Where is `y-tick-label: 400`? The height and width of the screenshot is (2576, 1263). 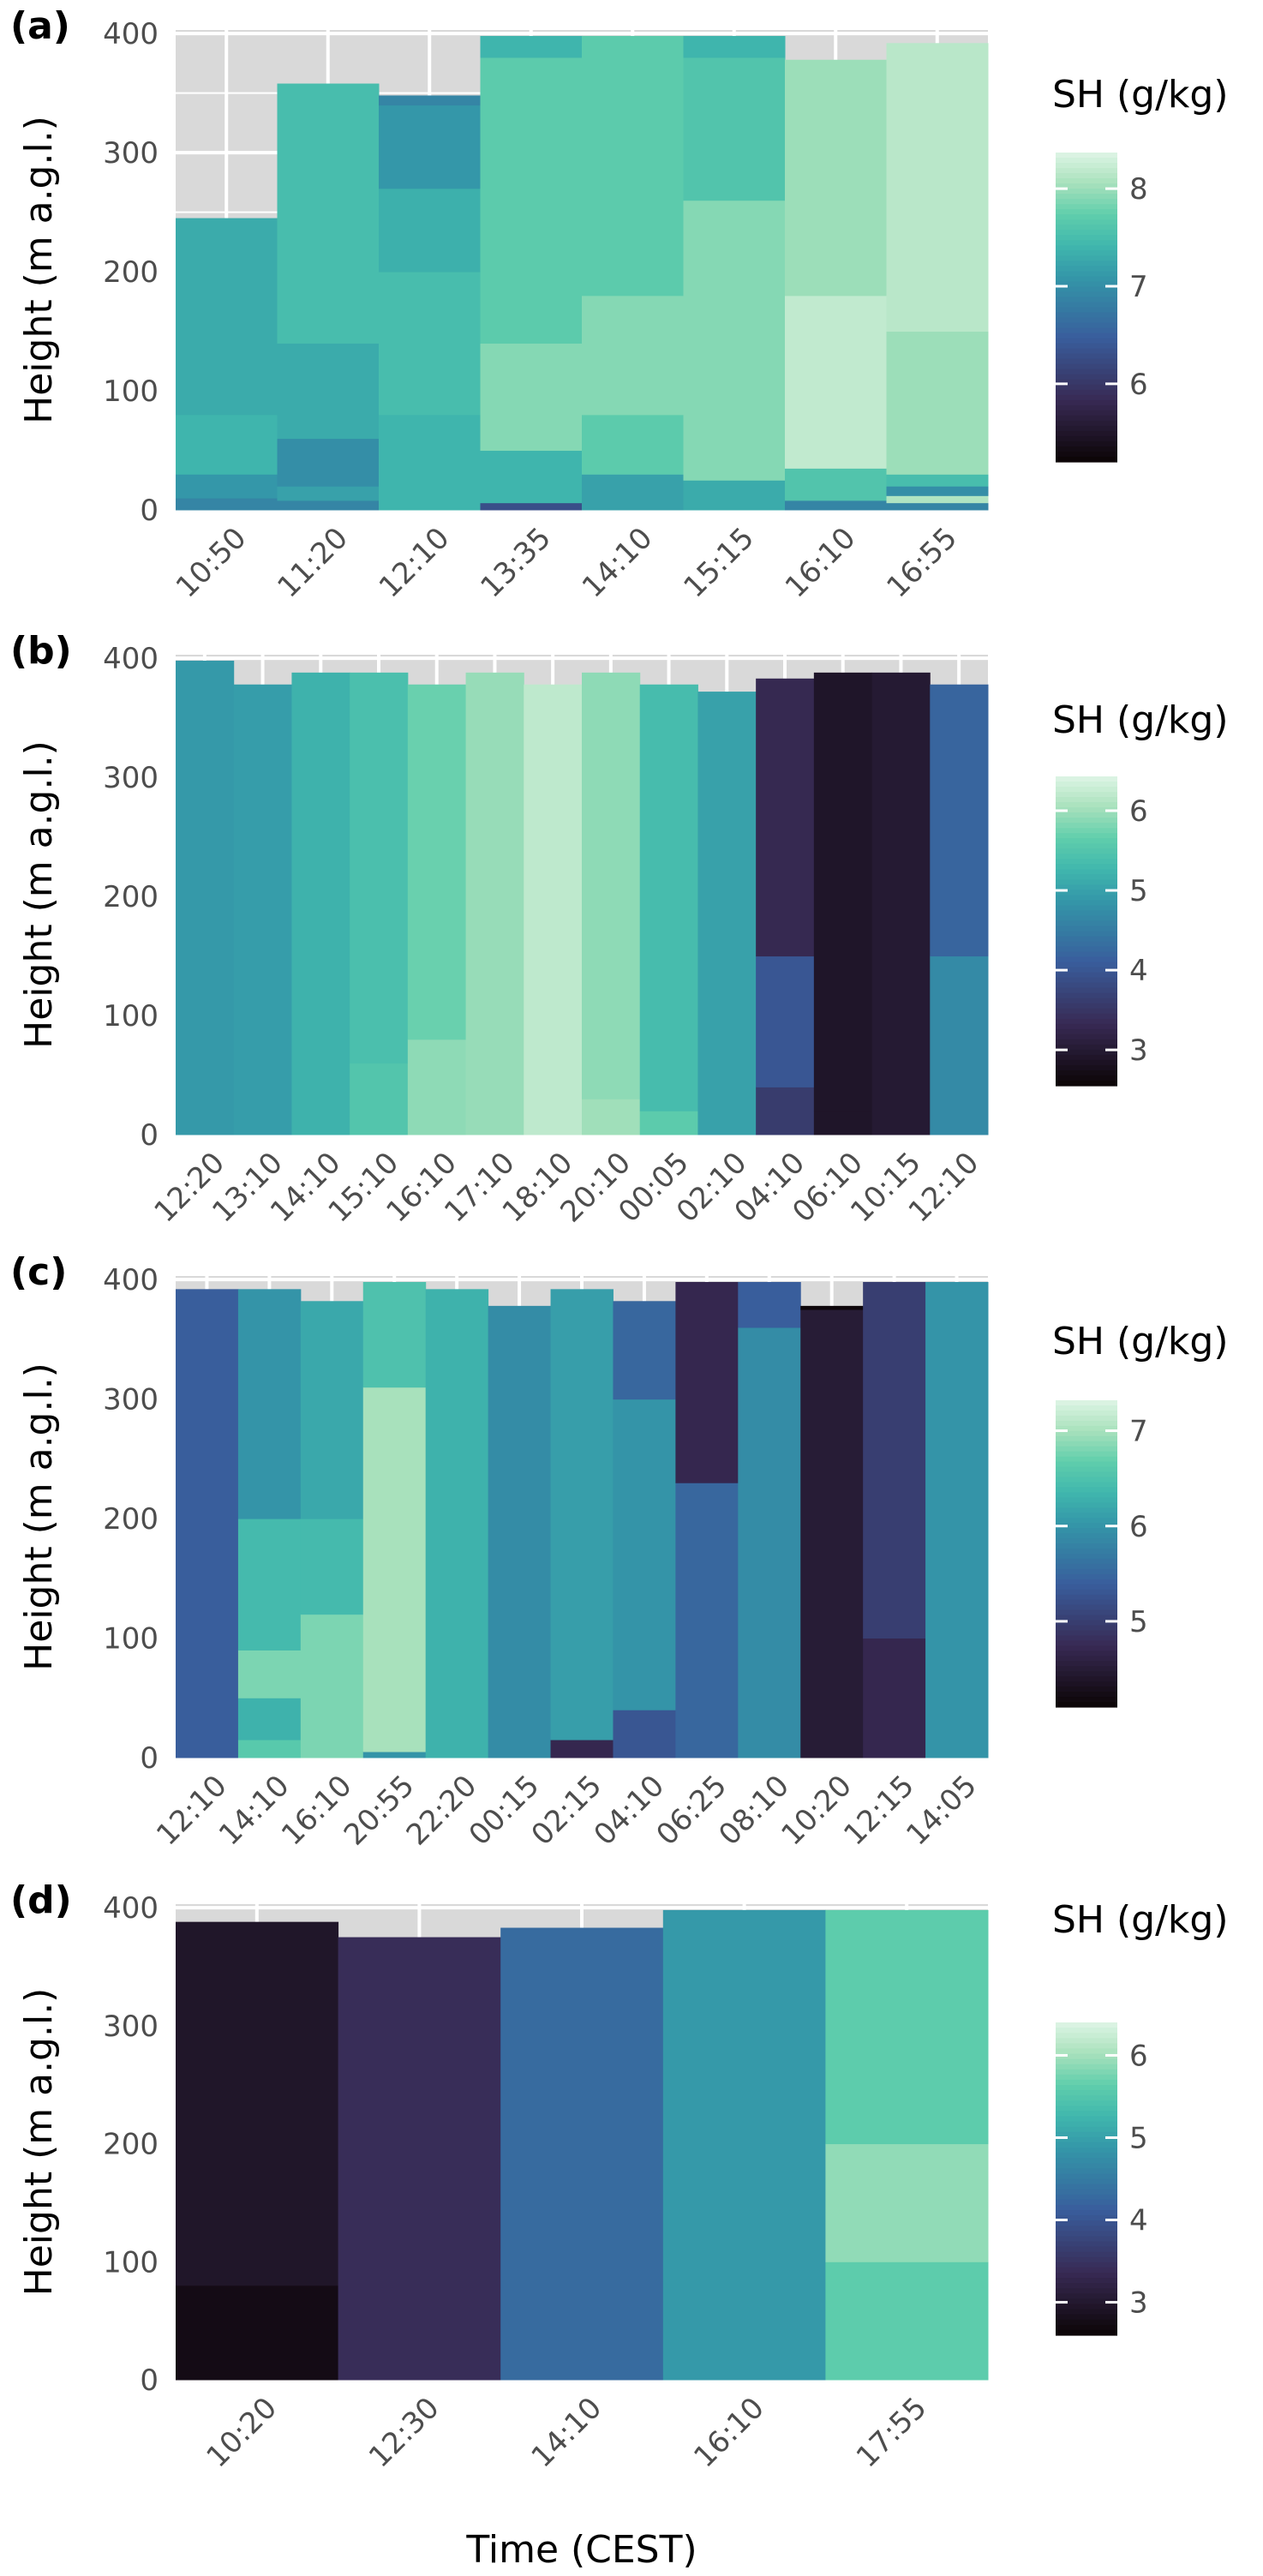 y-tick-label: 400 is located at coordinates (131, 1908).